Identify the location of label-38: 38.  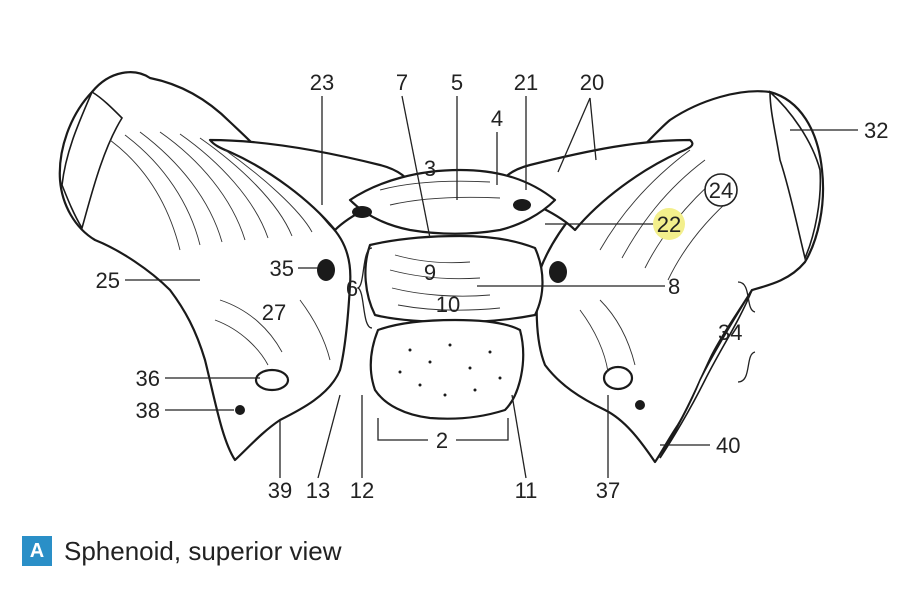
(148, 410).